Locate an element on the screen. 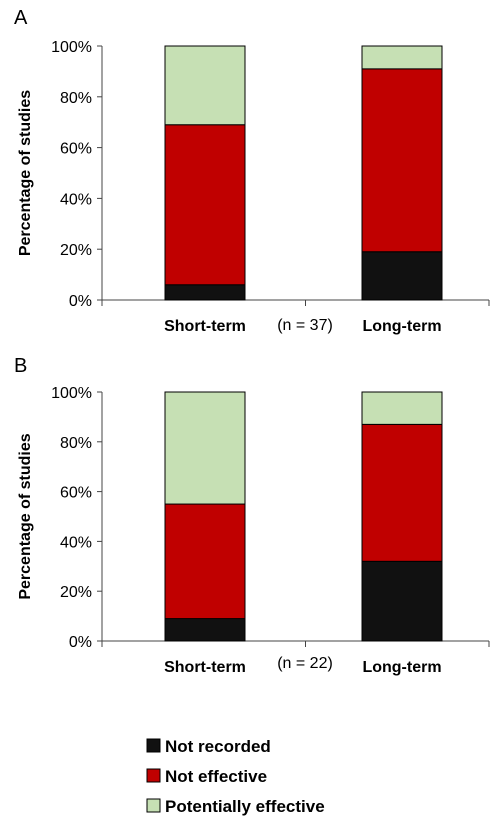 The width and height of the screenshot is (502, 822). sample-size-note: (n = 22) is located at coordinates (305, 663).